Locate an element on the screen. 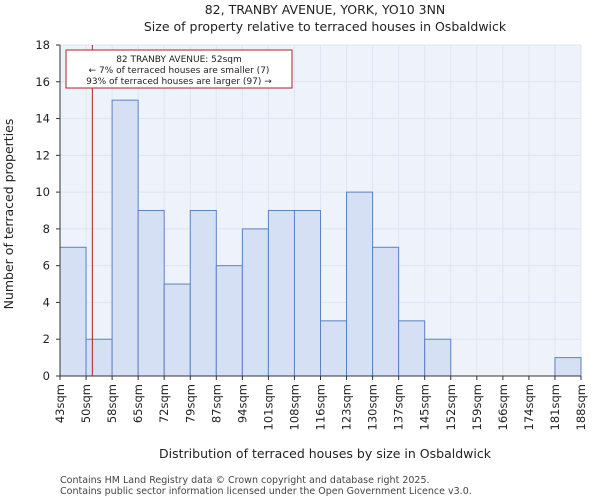 This screenshot has width=600, height=500. x-tick-label: 50sqm is located at coordinates (86, 403).